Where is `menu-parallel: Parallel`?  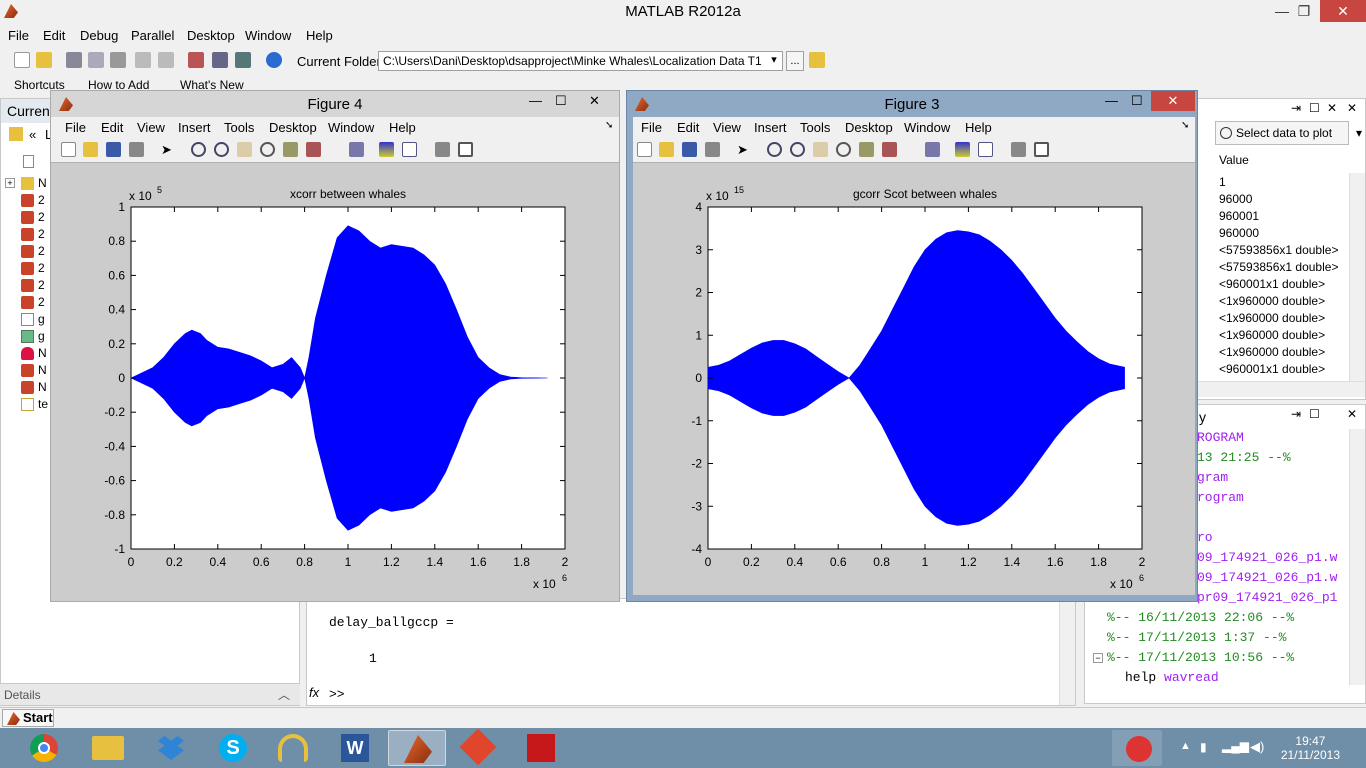 menu-parallel: Parallel is located at coordinates (153, 35).